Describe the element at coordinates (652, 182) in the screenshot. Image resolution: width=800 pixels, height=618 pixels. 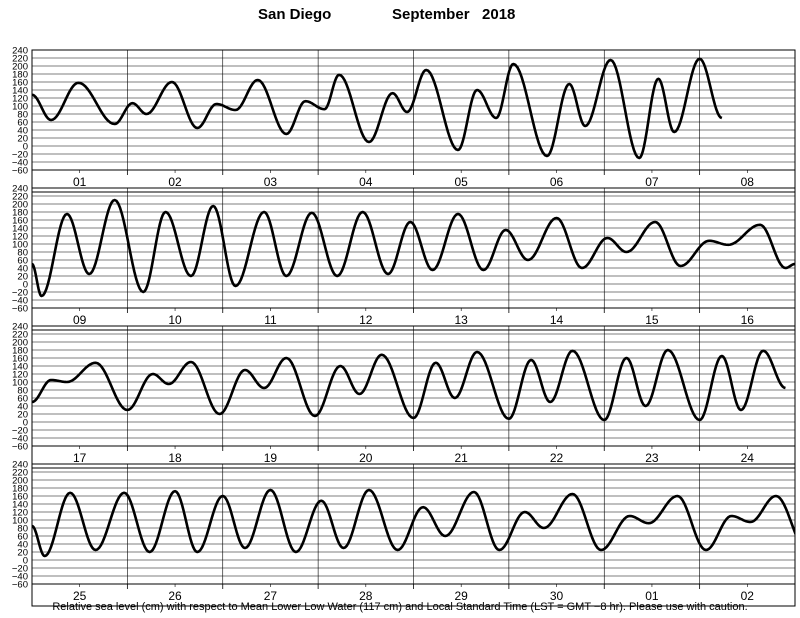
I see `day-label: 07` at that location.